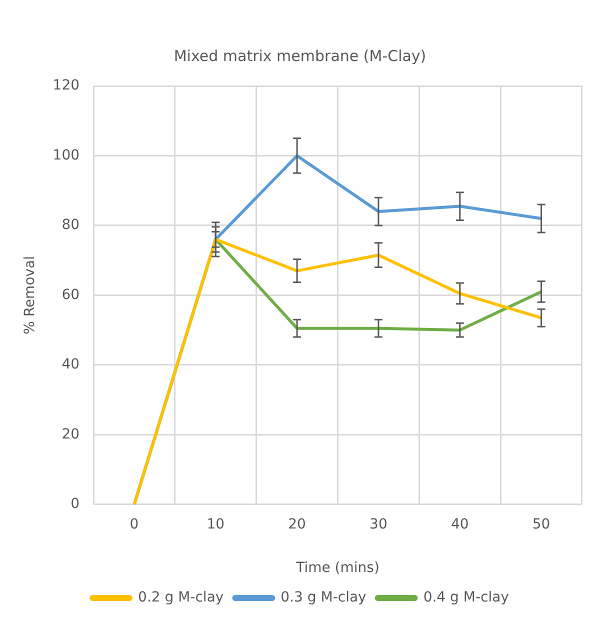 The image size is (610, 628). Describe the element at coordinates (459, 524) in the screenshot. I see `x-tick-label: 40` at that location.